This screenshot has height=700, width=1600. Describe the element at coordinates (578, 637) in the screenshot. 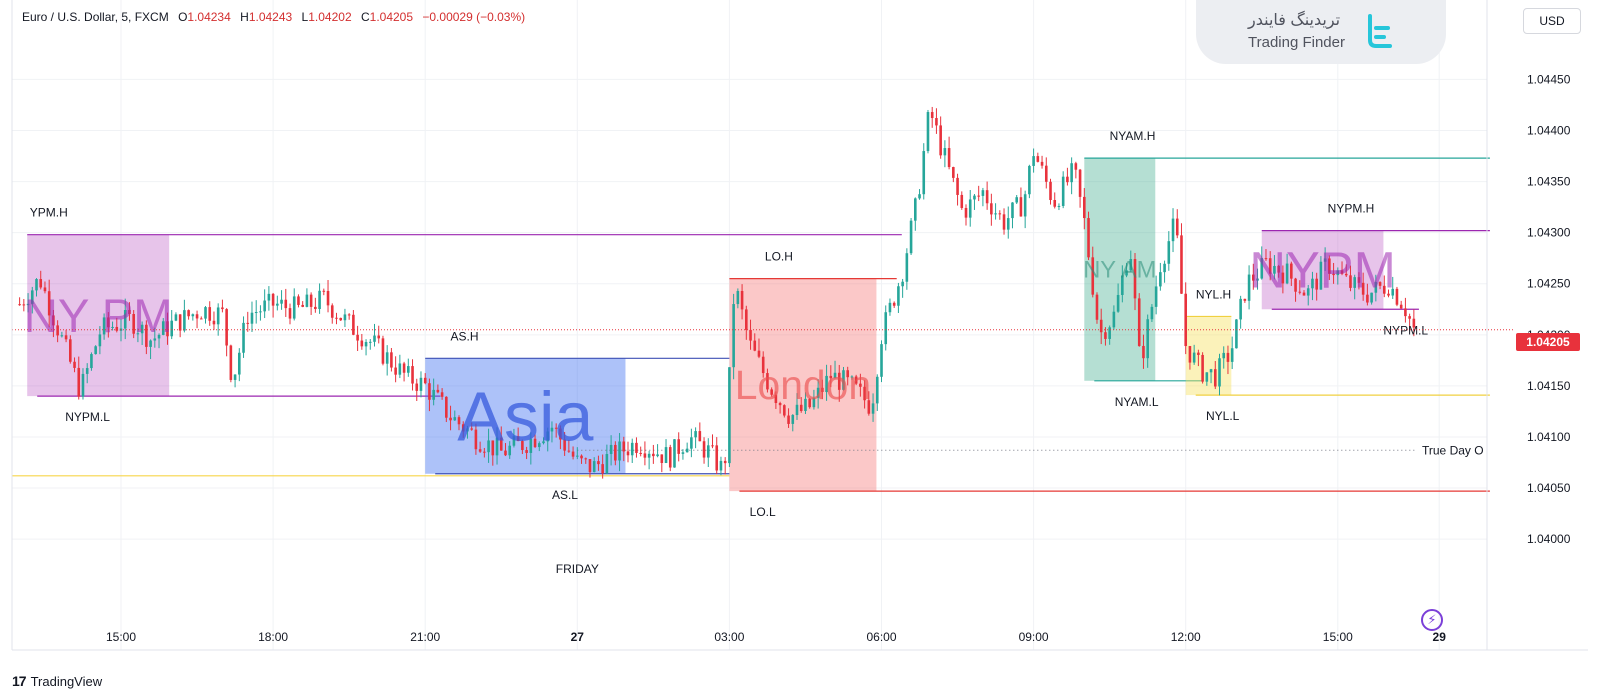

I see `time-tick-label: 27` at that location.